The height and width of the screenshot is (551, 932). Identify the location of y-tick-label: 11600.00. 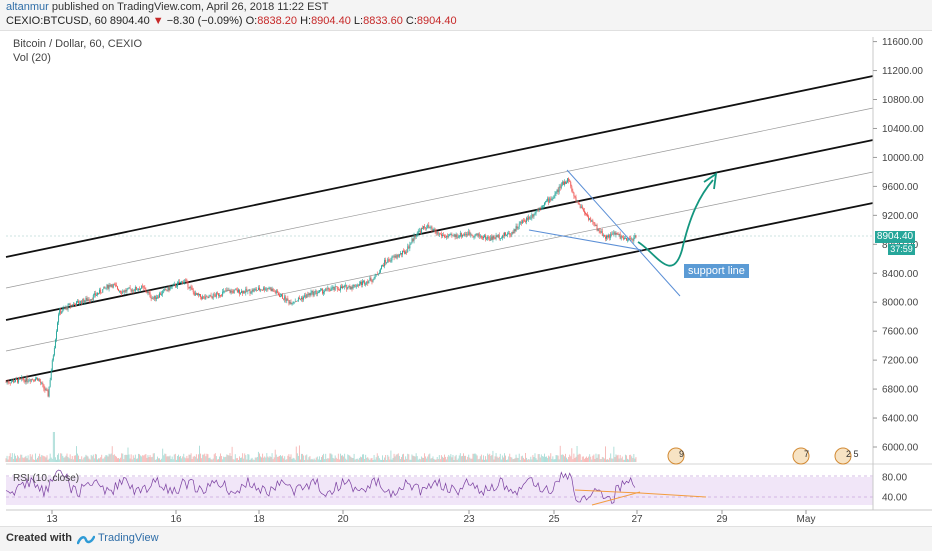
(902, 42).